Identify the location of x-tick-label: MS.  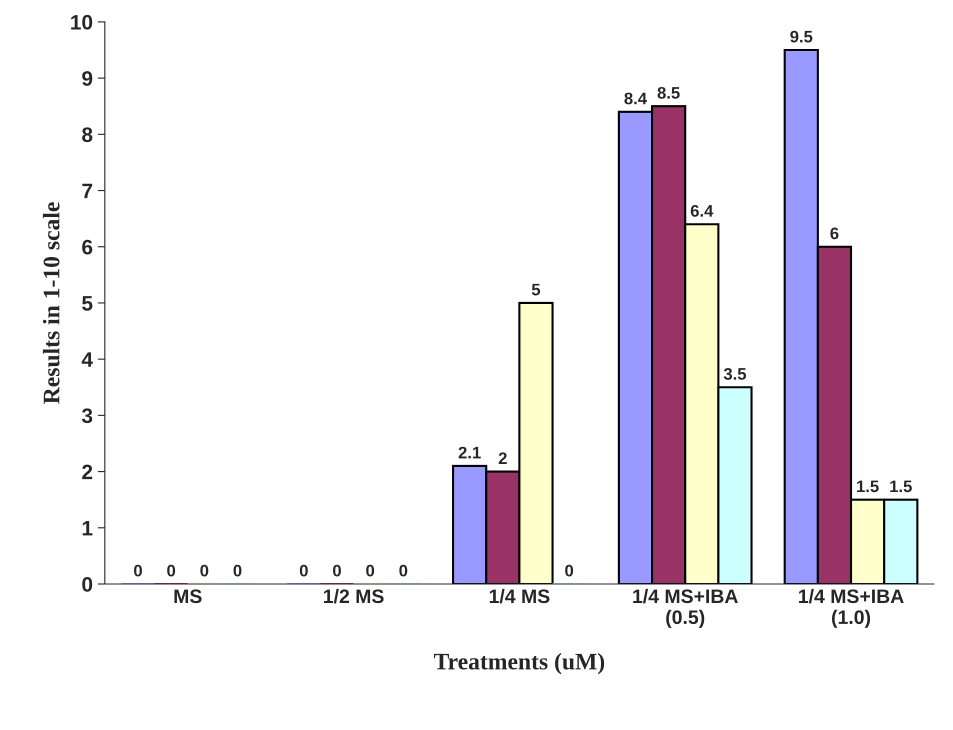
(188, 596).